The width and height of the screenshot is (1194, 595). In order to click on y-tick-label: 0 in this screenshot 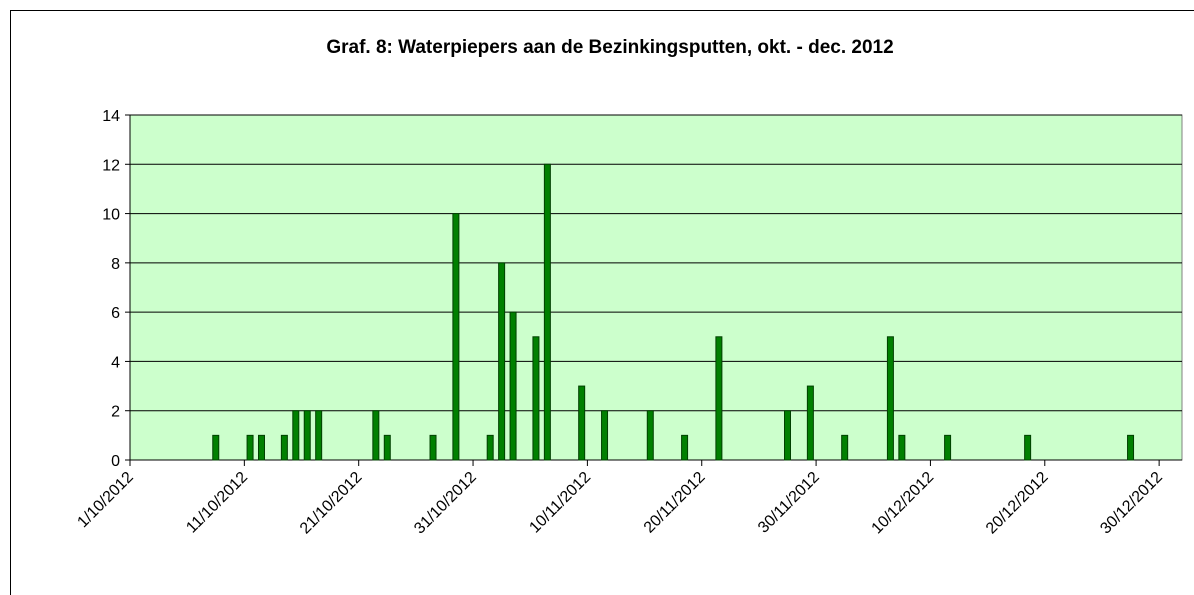, I will do `click(115, 461)`.